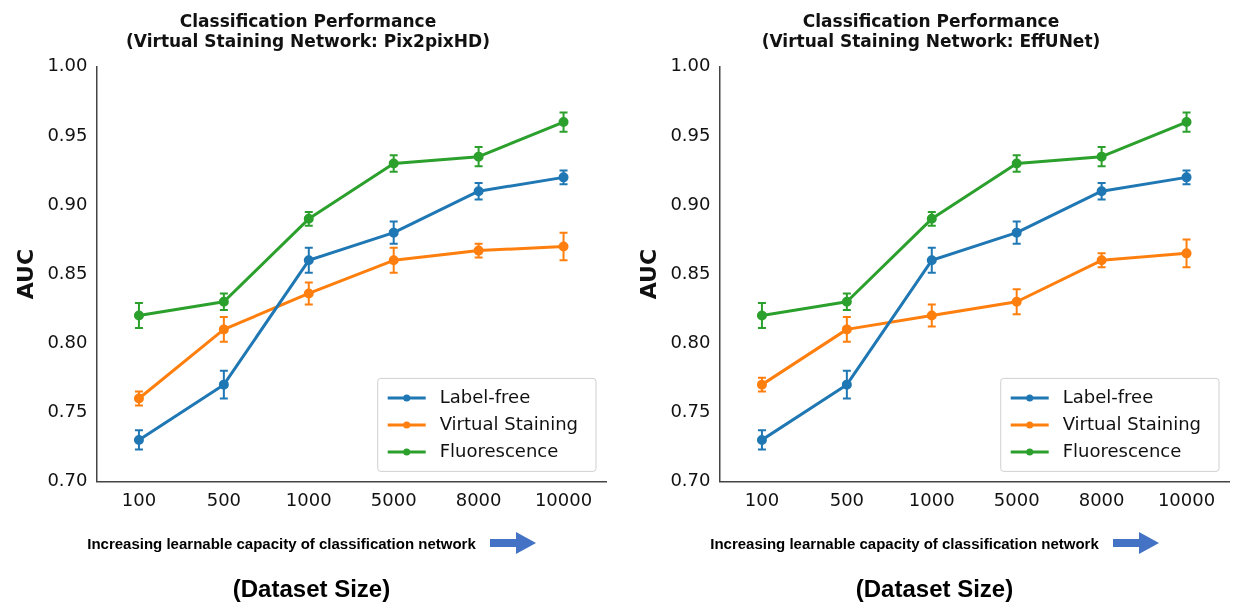  I want to click on chart-subtitle: (Virtual Staining Network: Pix2pixHD), so click(308, 41).